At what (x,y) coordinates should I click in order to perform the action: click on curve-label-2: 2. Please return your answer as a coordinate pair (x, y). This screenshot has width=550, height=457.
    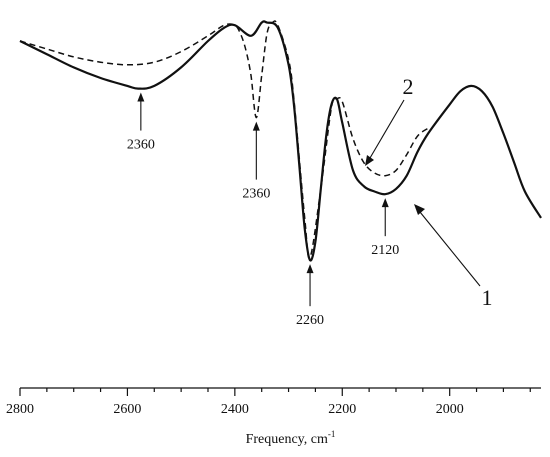
    Looking at the image, I should click on (408, 86).